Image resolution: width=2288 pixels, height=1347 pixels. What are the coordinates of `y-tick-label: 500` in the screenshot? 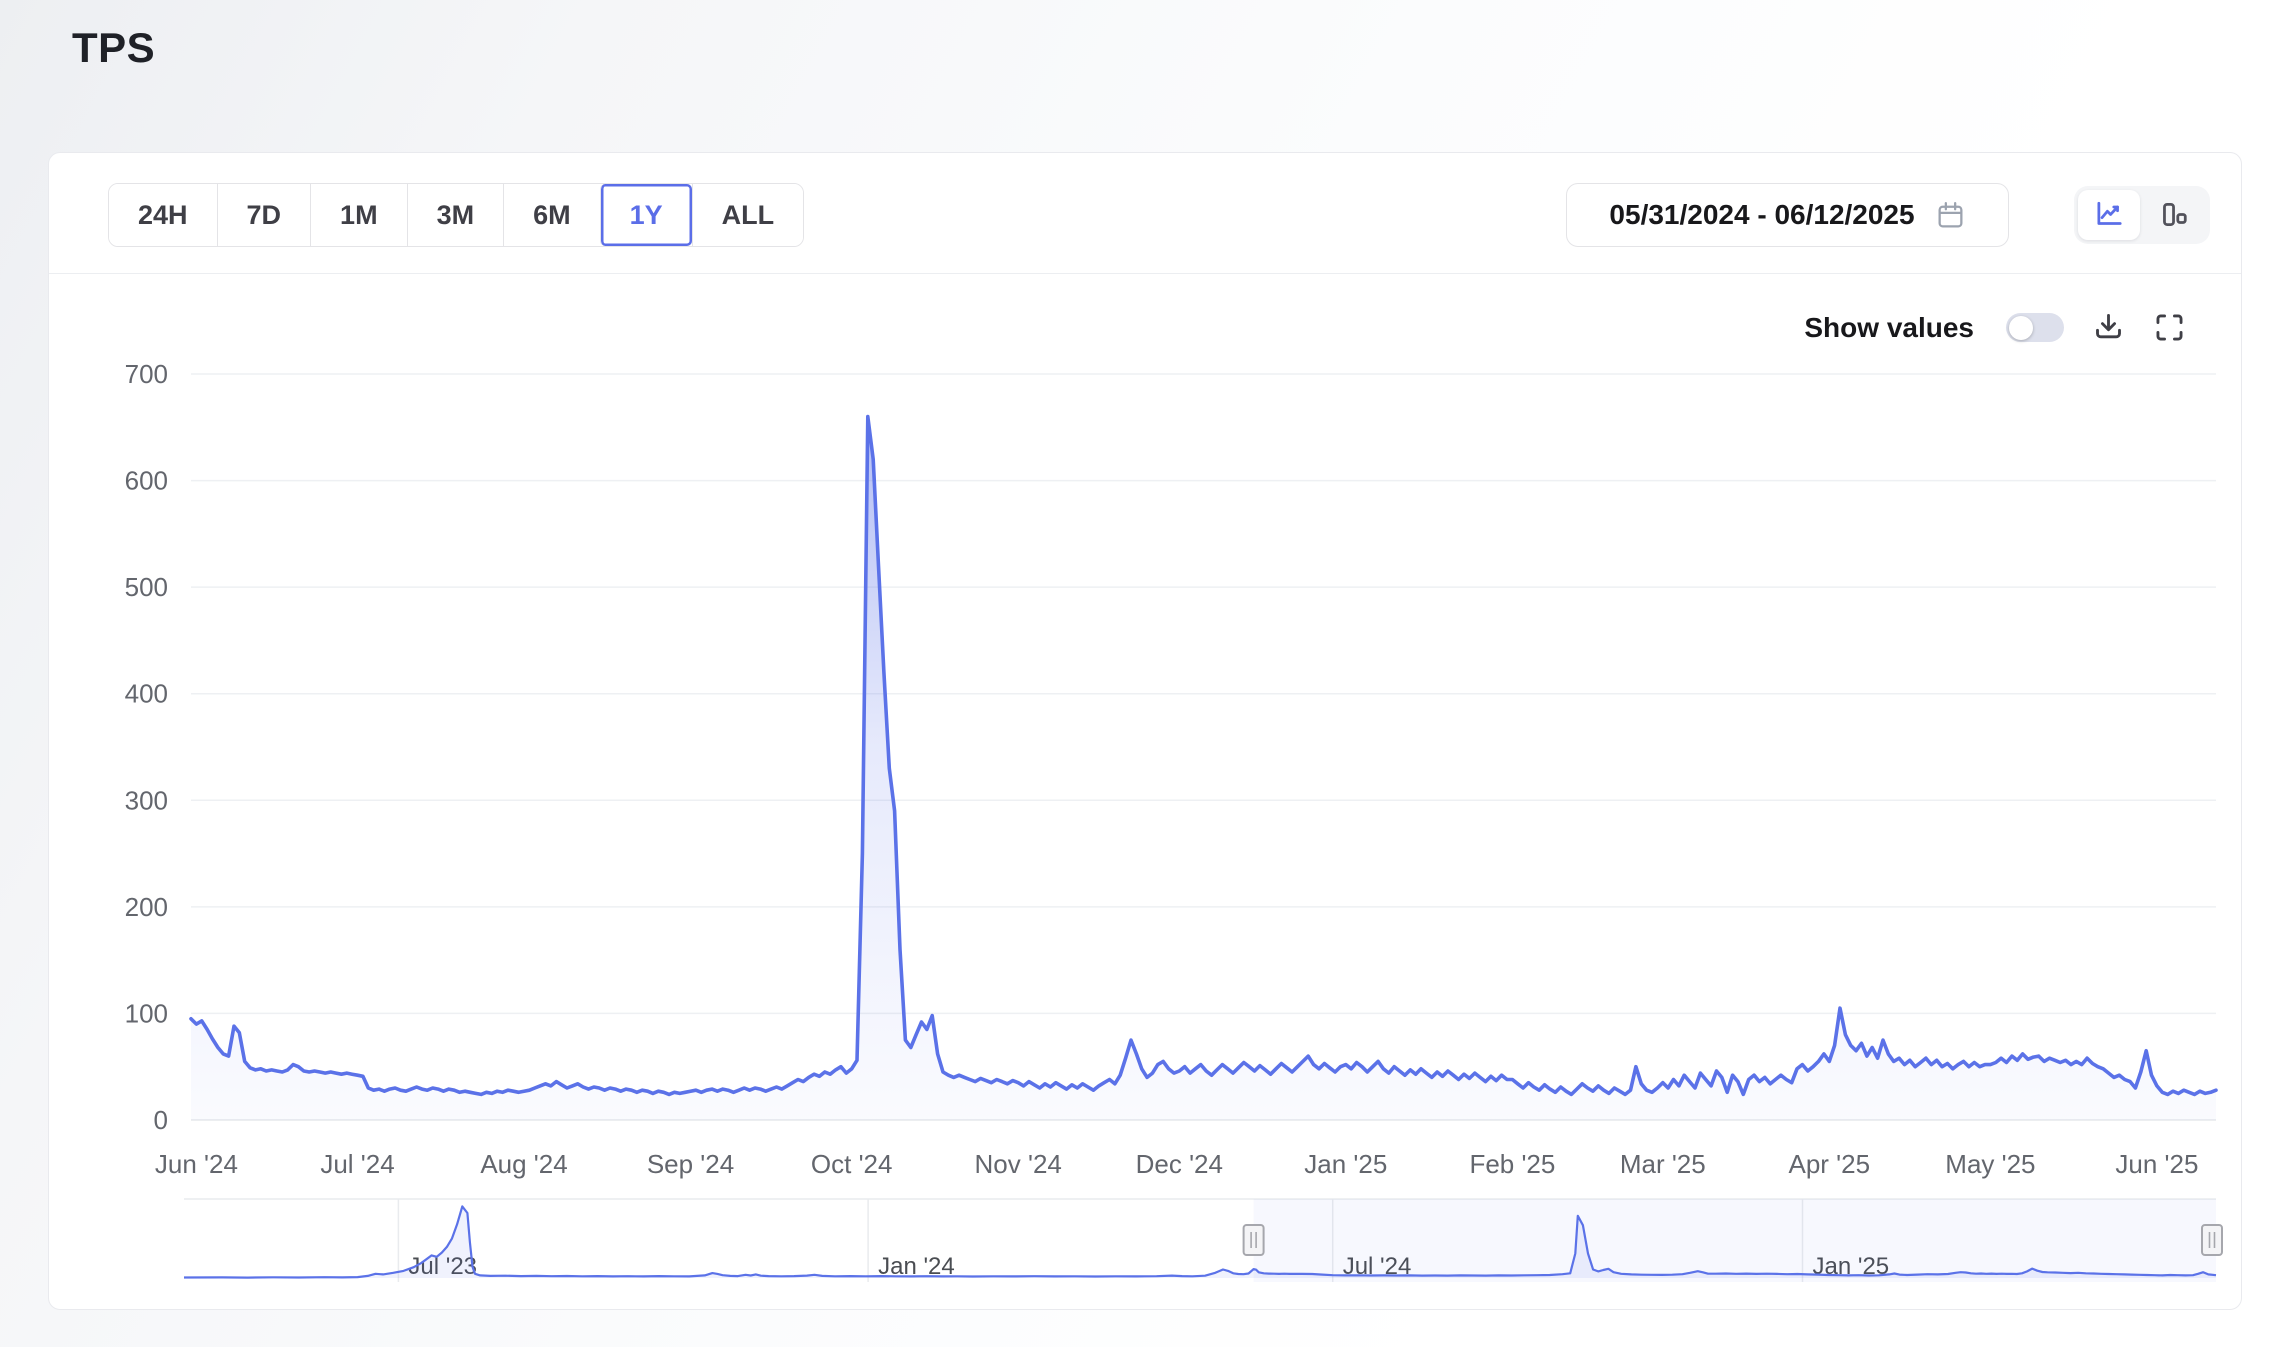 It's located at (146, 587).